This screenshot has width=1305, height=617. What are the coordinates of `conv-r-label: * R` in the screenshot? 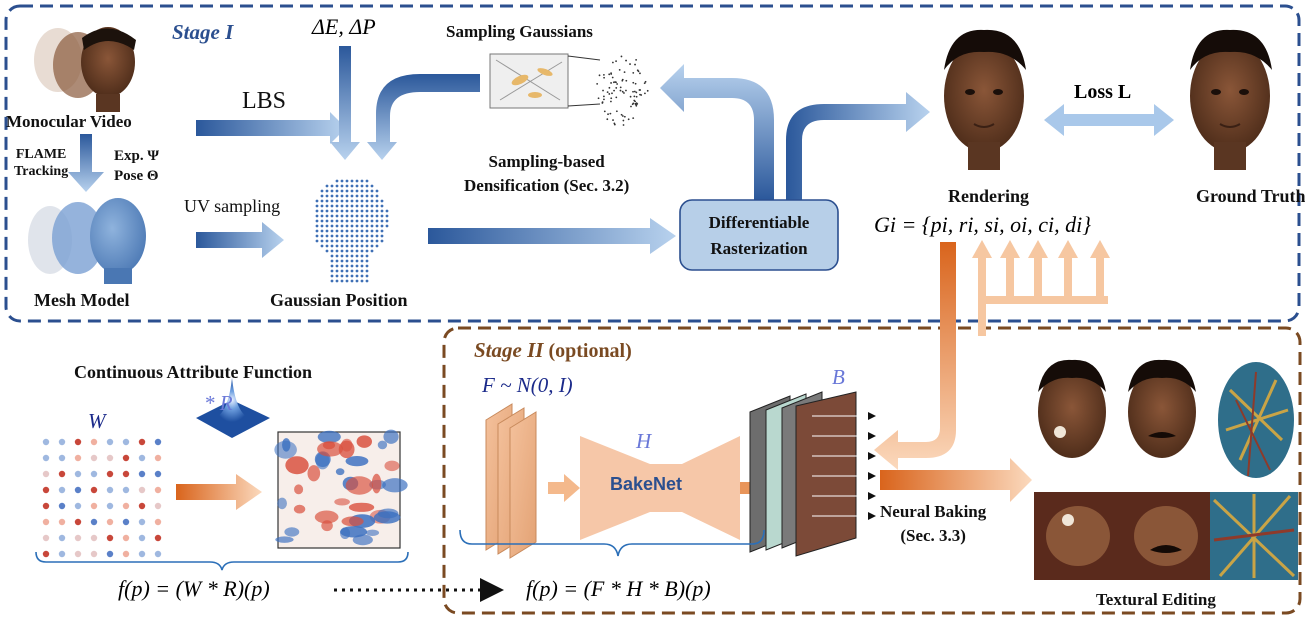 It's located at (218, 403).